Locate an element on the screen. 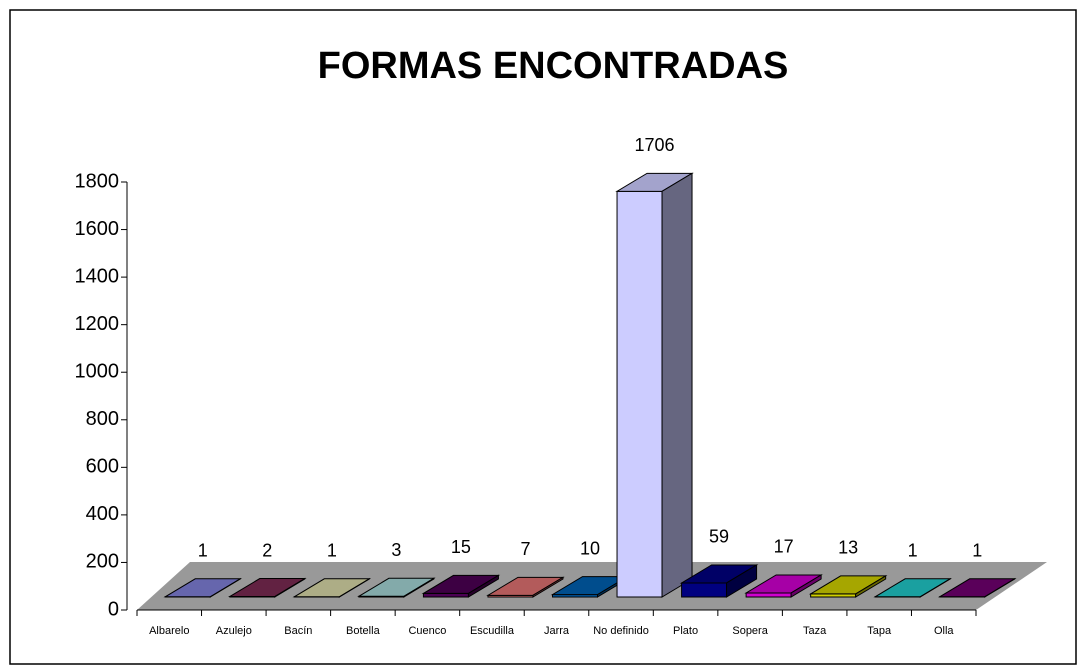 This screenshot has width=1086, height=670. value-label: 7 is located at coordinates (525, 549).